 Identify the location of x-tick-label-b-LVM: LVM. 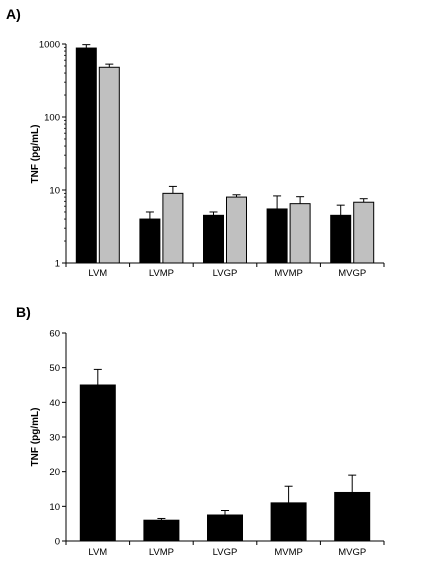
(97, 552).